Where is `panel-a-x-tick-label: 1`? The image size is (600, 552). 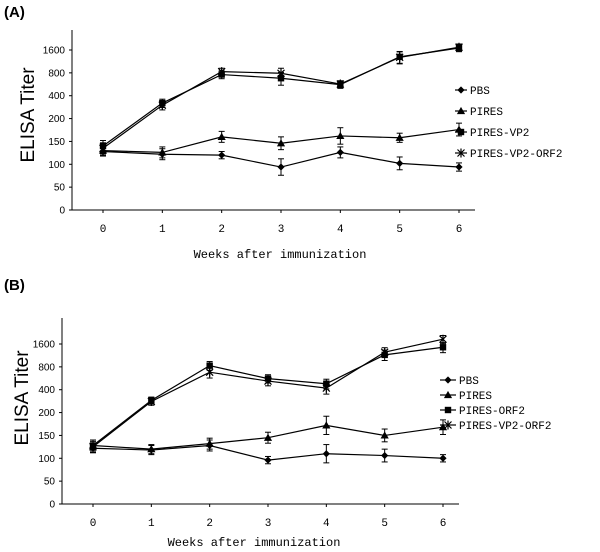
panel-a-x-tick-label: 1 is located at coordinates (162, 230).